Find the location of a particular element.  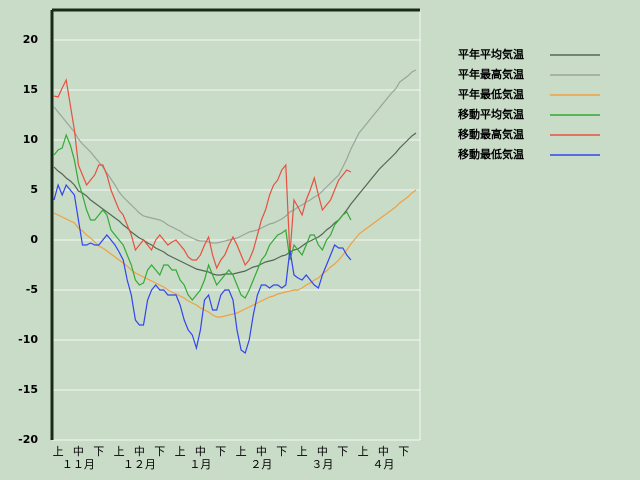

y-tick-label: -15 is located at coordinates (28, 389).